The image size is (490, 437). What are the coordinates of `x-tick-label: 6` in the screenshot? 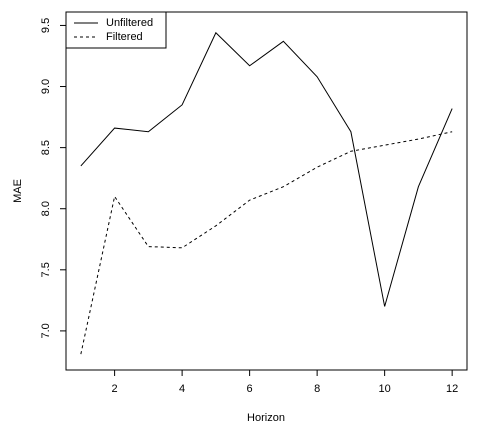 It's located at (250, 389).